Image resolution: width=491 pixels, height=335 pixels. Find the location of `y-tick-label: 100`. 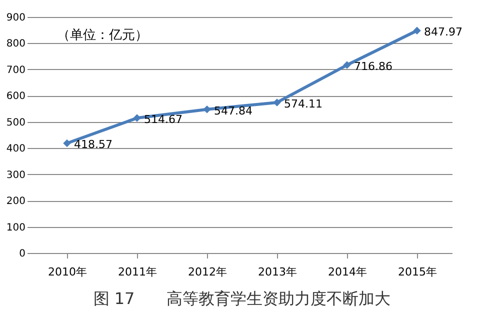

y-tick-label: 100 is located at coordinates (16, 228).